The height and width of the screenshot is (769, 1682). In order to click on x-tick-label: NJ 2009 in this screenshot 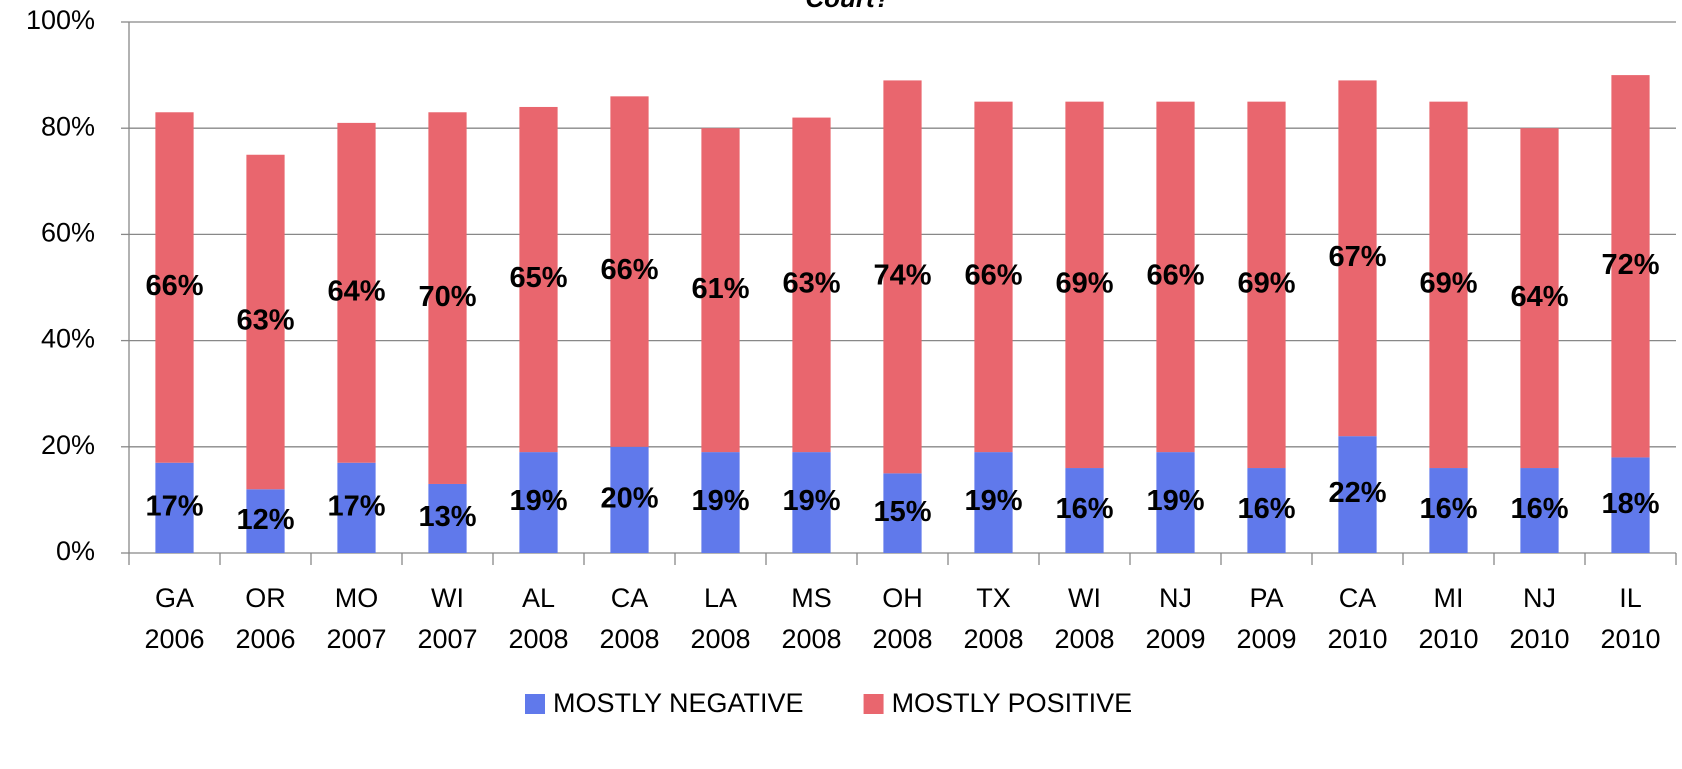, I will do `click(1175, 618)`.